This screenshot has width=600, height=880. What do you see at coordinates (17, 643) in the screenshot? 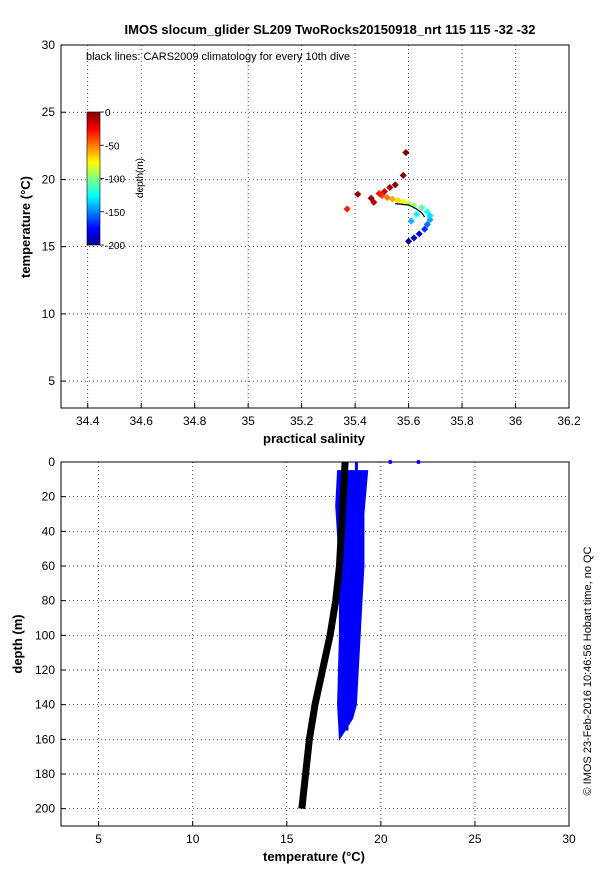
I see `profile-y-axis-label: depth (m)` at bounding box center [17, 643].